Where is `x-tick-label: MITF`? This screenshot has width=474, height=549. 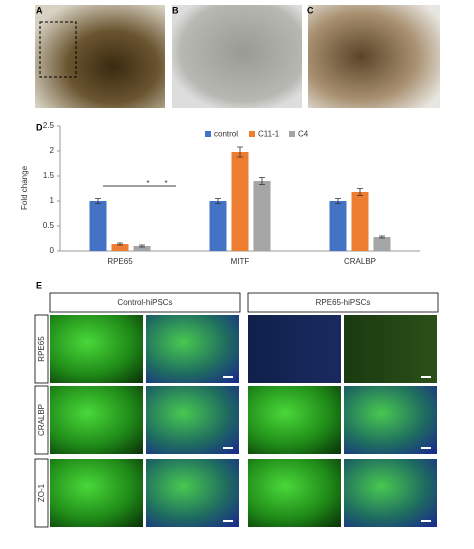 x-tick-label: MITF is located at coordinates (240, 261).